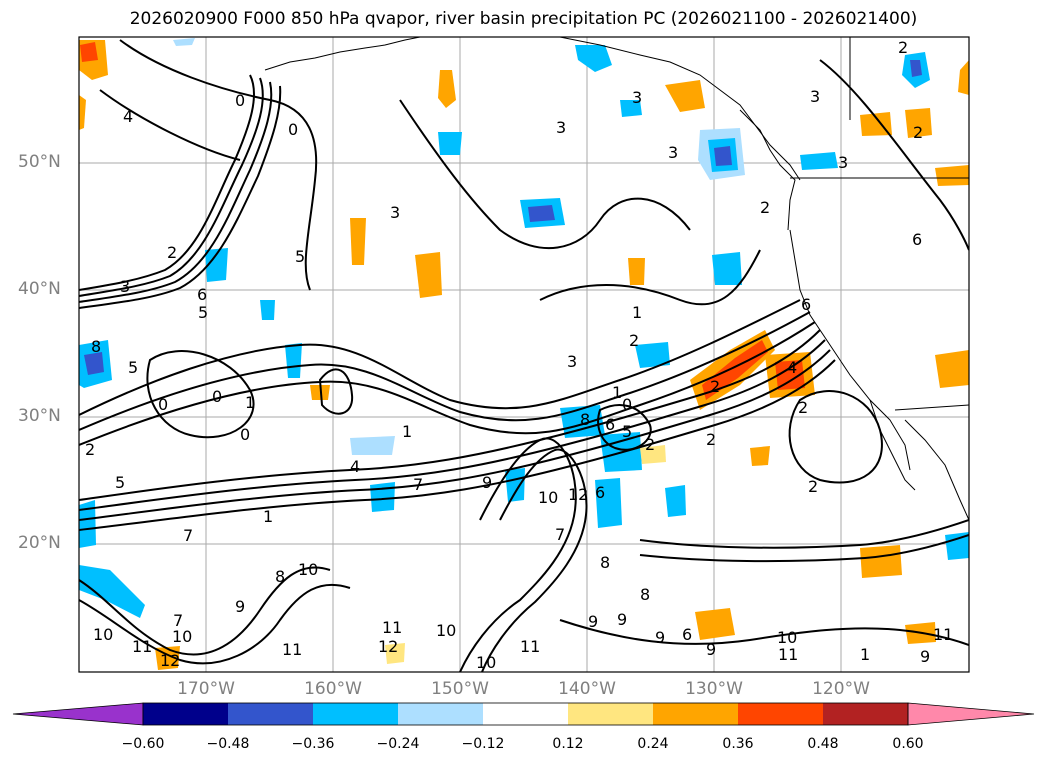 The width and height of the screenshot is (1047, 765). I want to click on colorbar-tick-label: 0.12, so click(568, 744).